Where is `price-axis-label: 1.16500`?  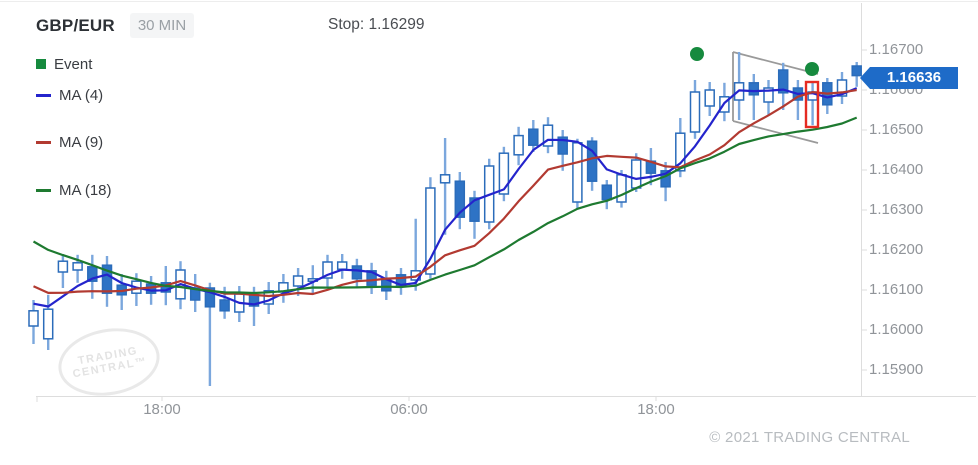
price-axis-label: 1.16500 is located at coordinates (896, 129).